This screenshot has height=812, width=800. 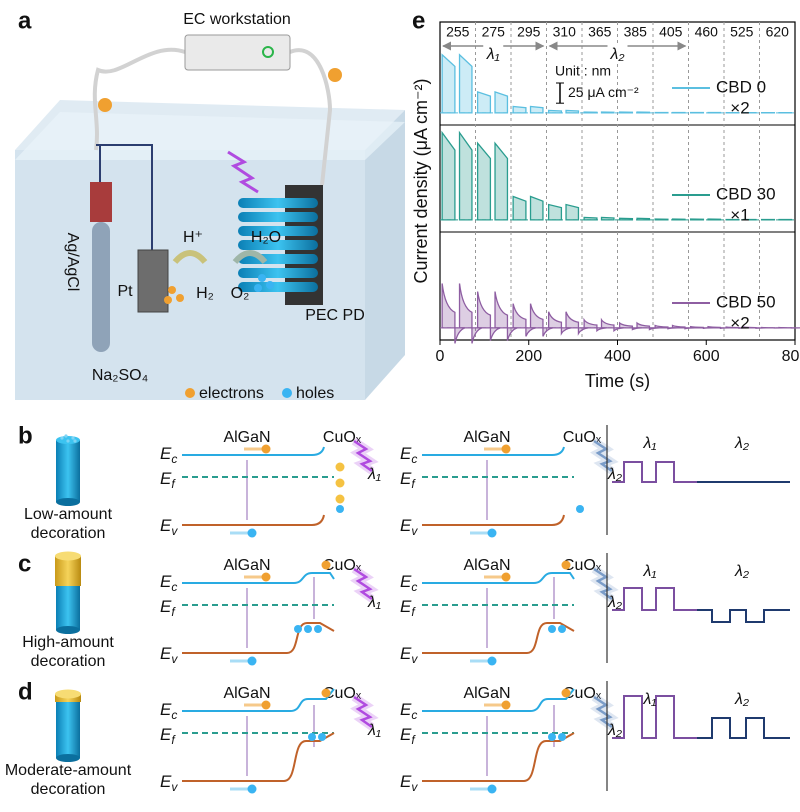 I want to click on scale-label: 25 μA cm⁻², so click(x=603, y=92).